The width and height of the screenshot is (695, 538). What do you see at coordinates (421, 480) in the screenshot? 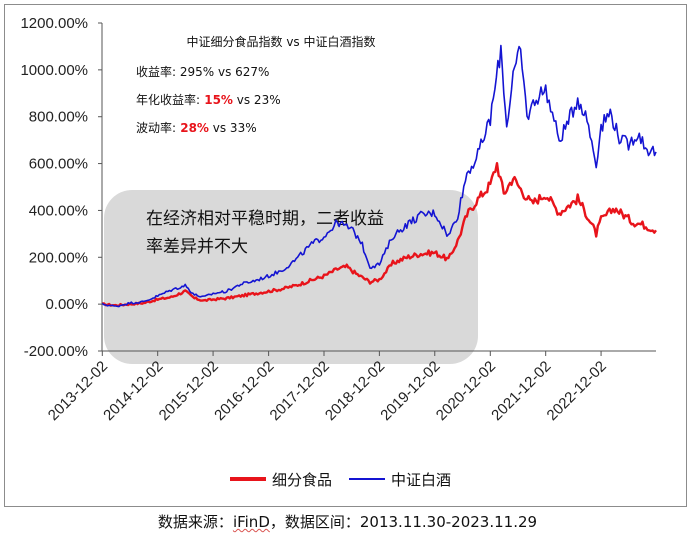
I see `legend-label: 中证白酒` at bounding box center [421, 480].